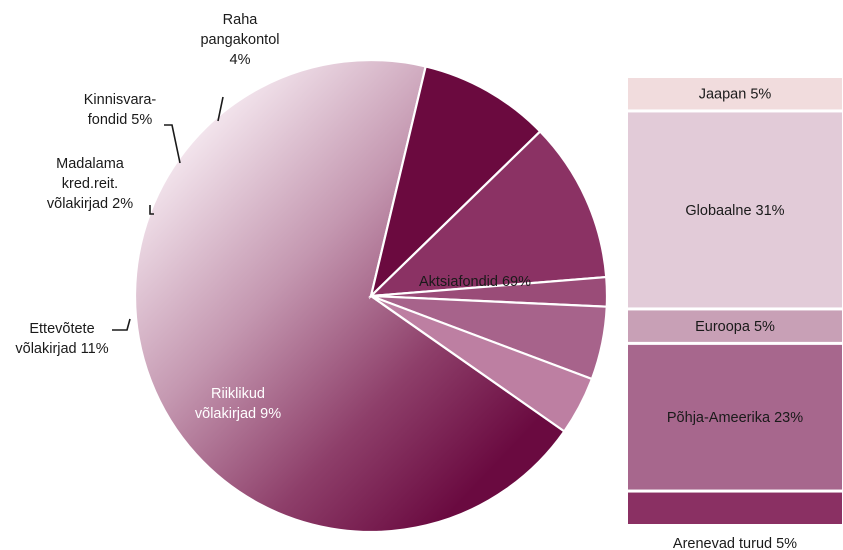 The image size is (843, 550). What do you see at coordinates (61, 349) in the screenshot?
I see `pie-label-2-line-1: võlakirjad 11%` at bounding box center [61, 349].